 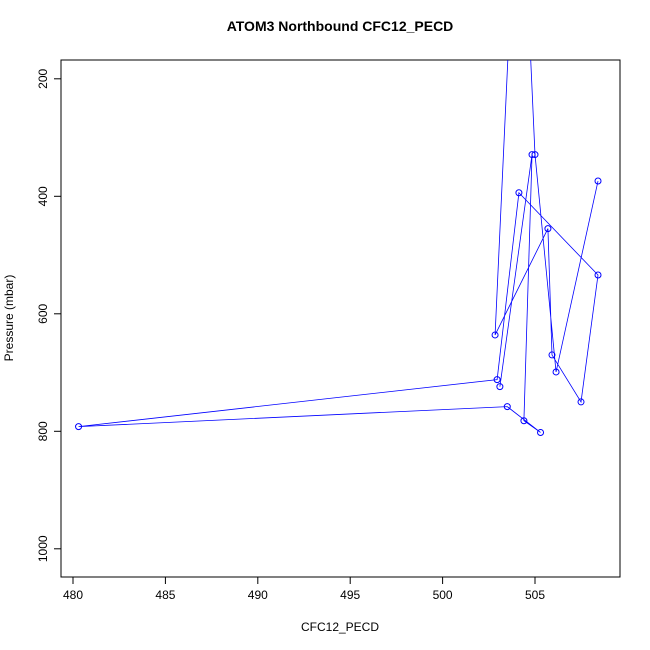 What do you see at coordinates (9, 318) in the screenshot?
I see `y-axis-label: Pressure (mbar)` at bounding box center [9, 318].